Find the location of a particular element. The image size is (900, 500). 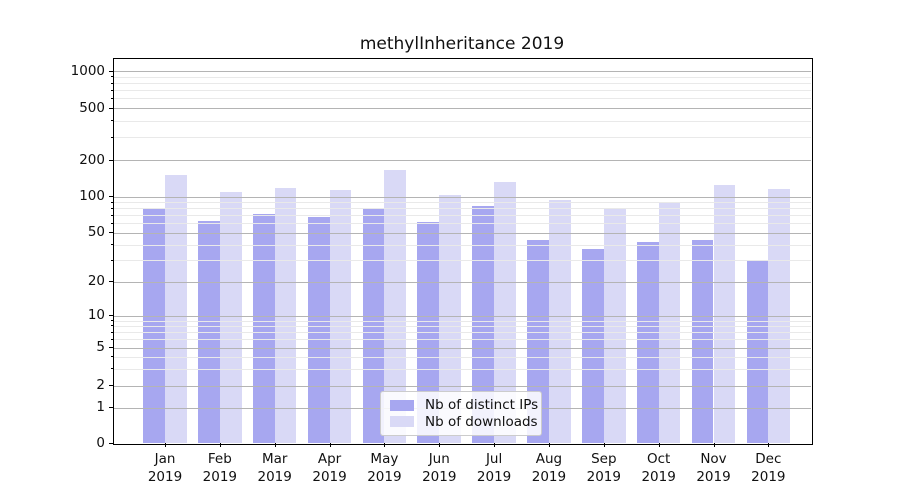

y-tick-label-20: 20 is located at coordinates (96, 281).